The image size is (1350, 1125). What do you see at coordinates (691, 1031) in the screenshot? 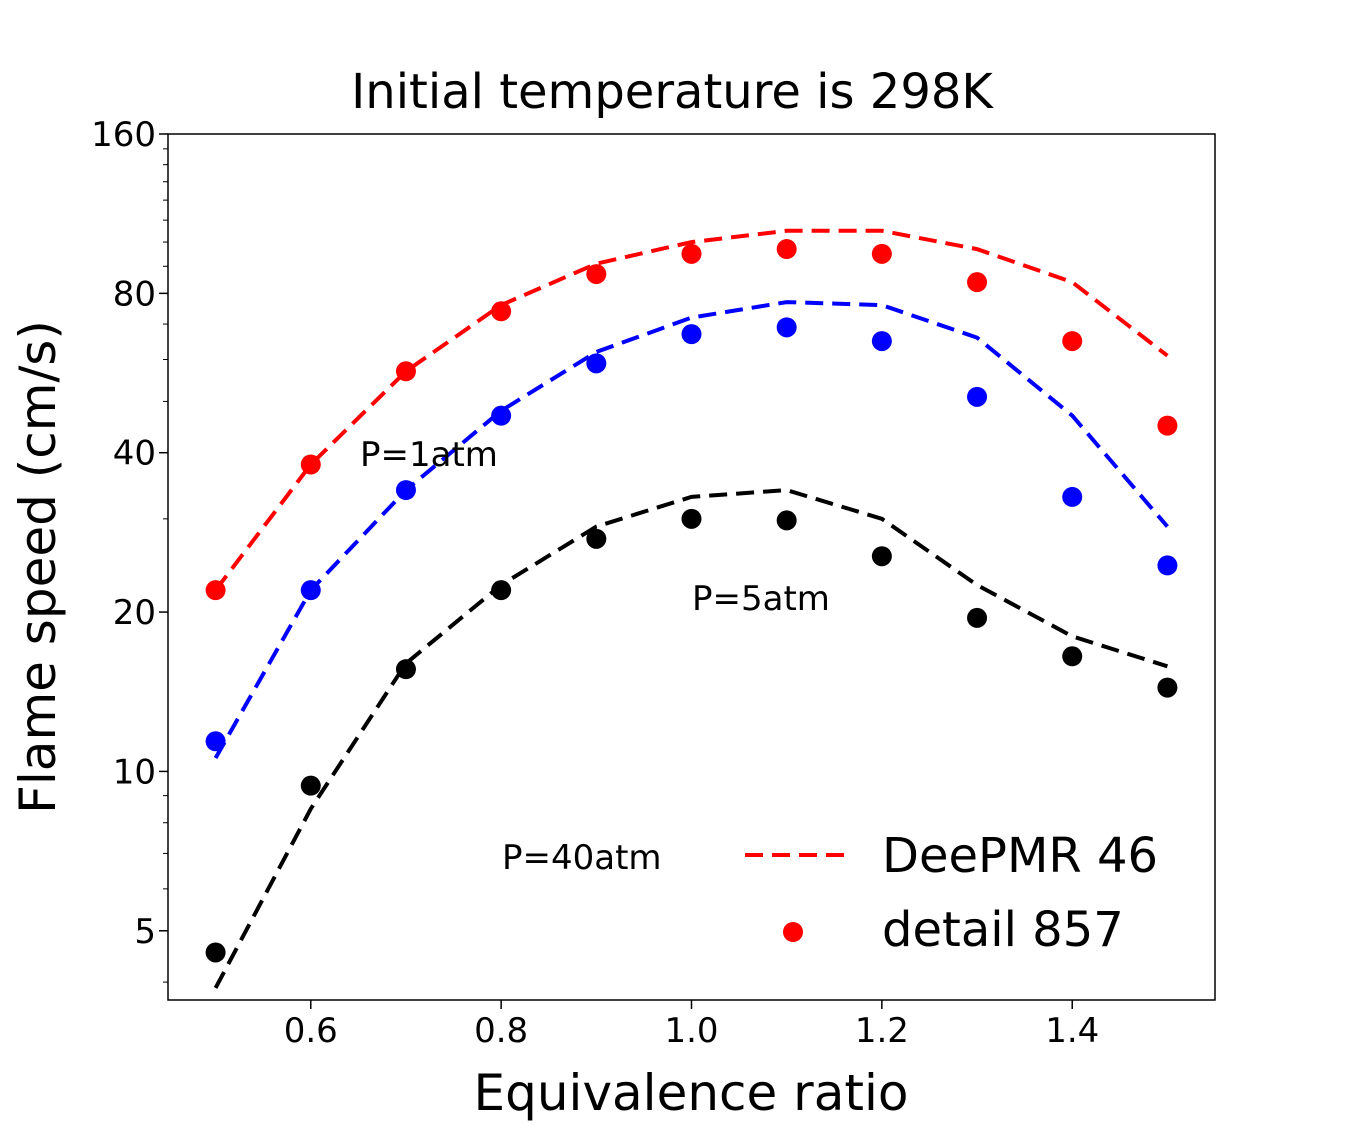
I see `x-tick-label: 1.0` at bounding box center [691, 1031].